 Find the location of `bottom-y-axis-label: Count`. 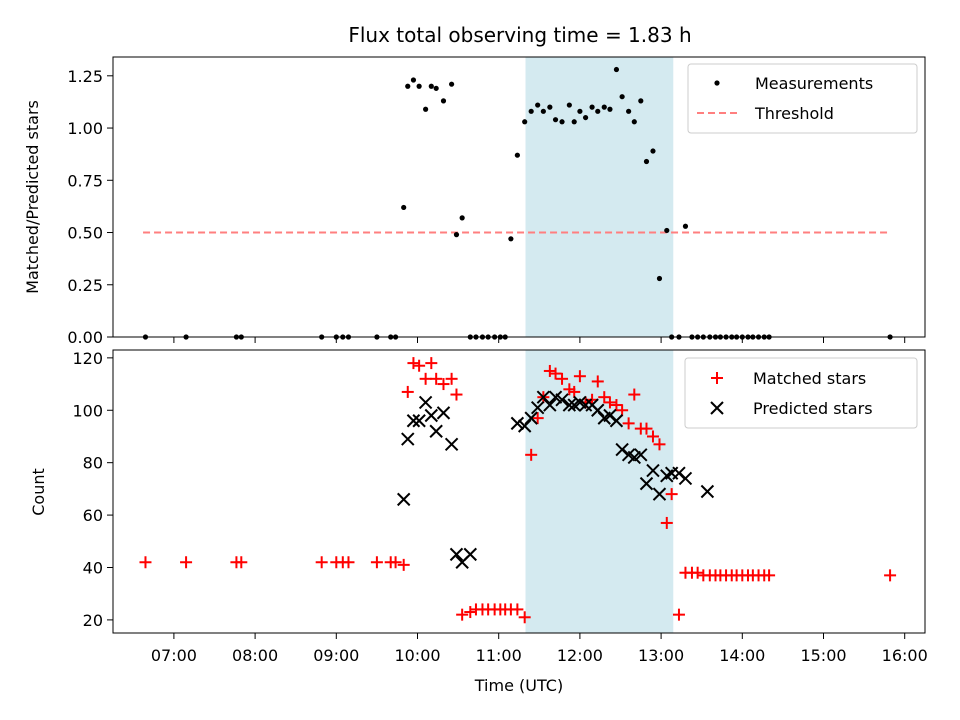

bottom-y-axis-label: Count is located at coordinates (38, 492).